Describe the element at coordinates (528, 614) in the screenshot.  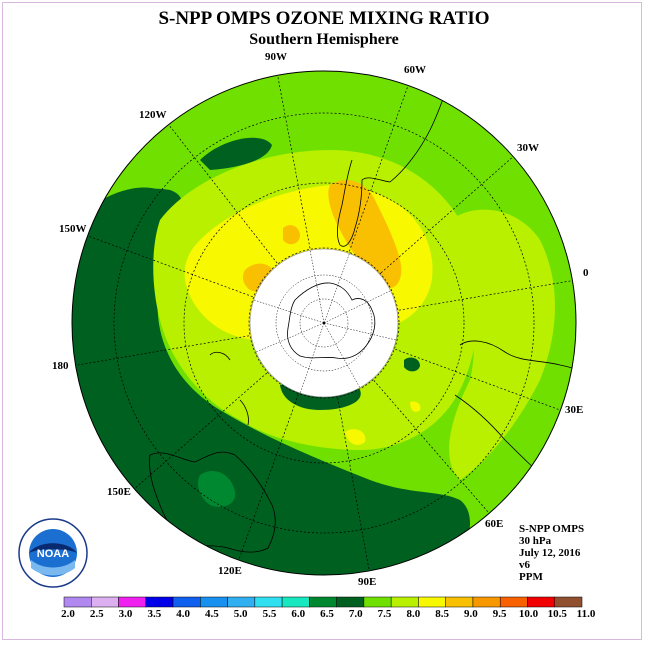
I see `colorbar-tick-label: 10.0` at that location.